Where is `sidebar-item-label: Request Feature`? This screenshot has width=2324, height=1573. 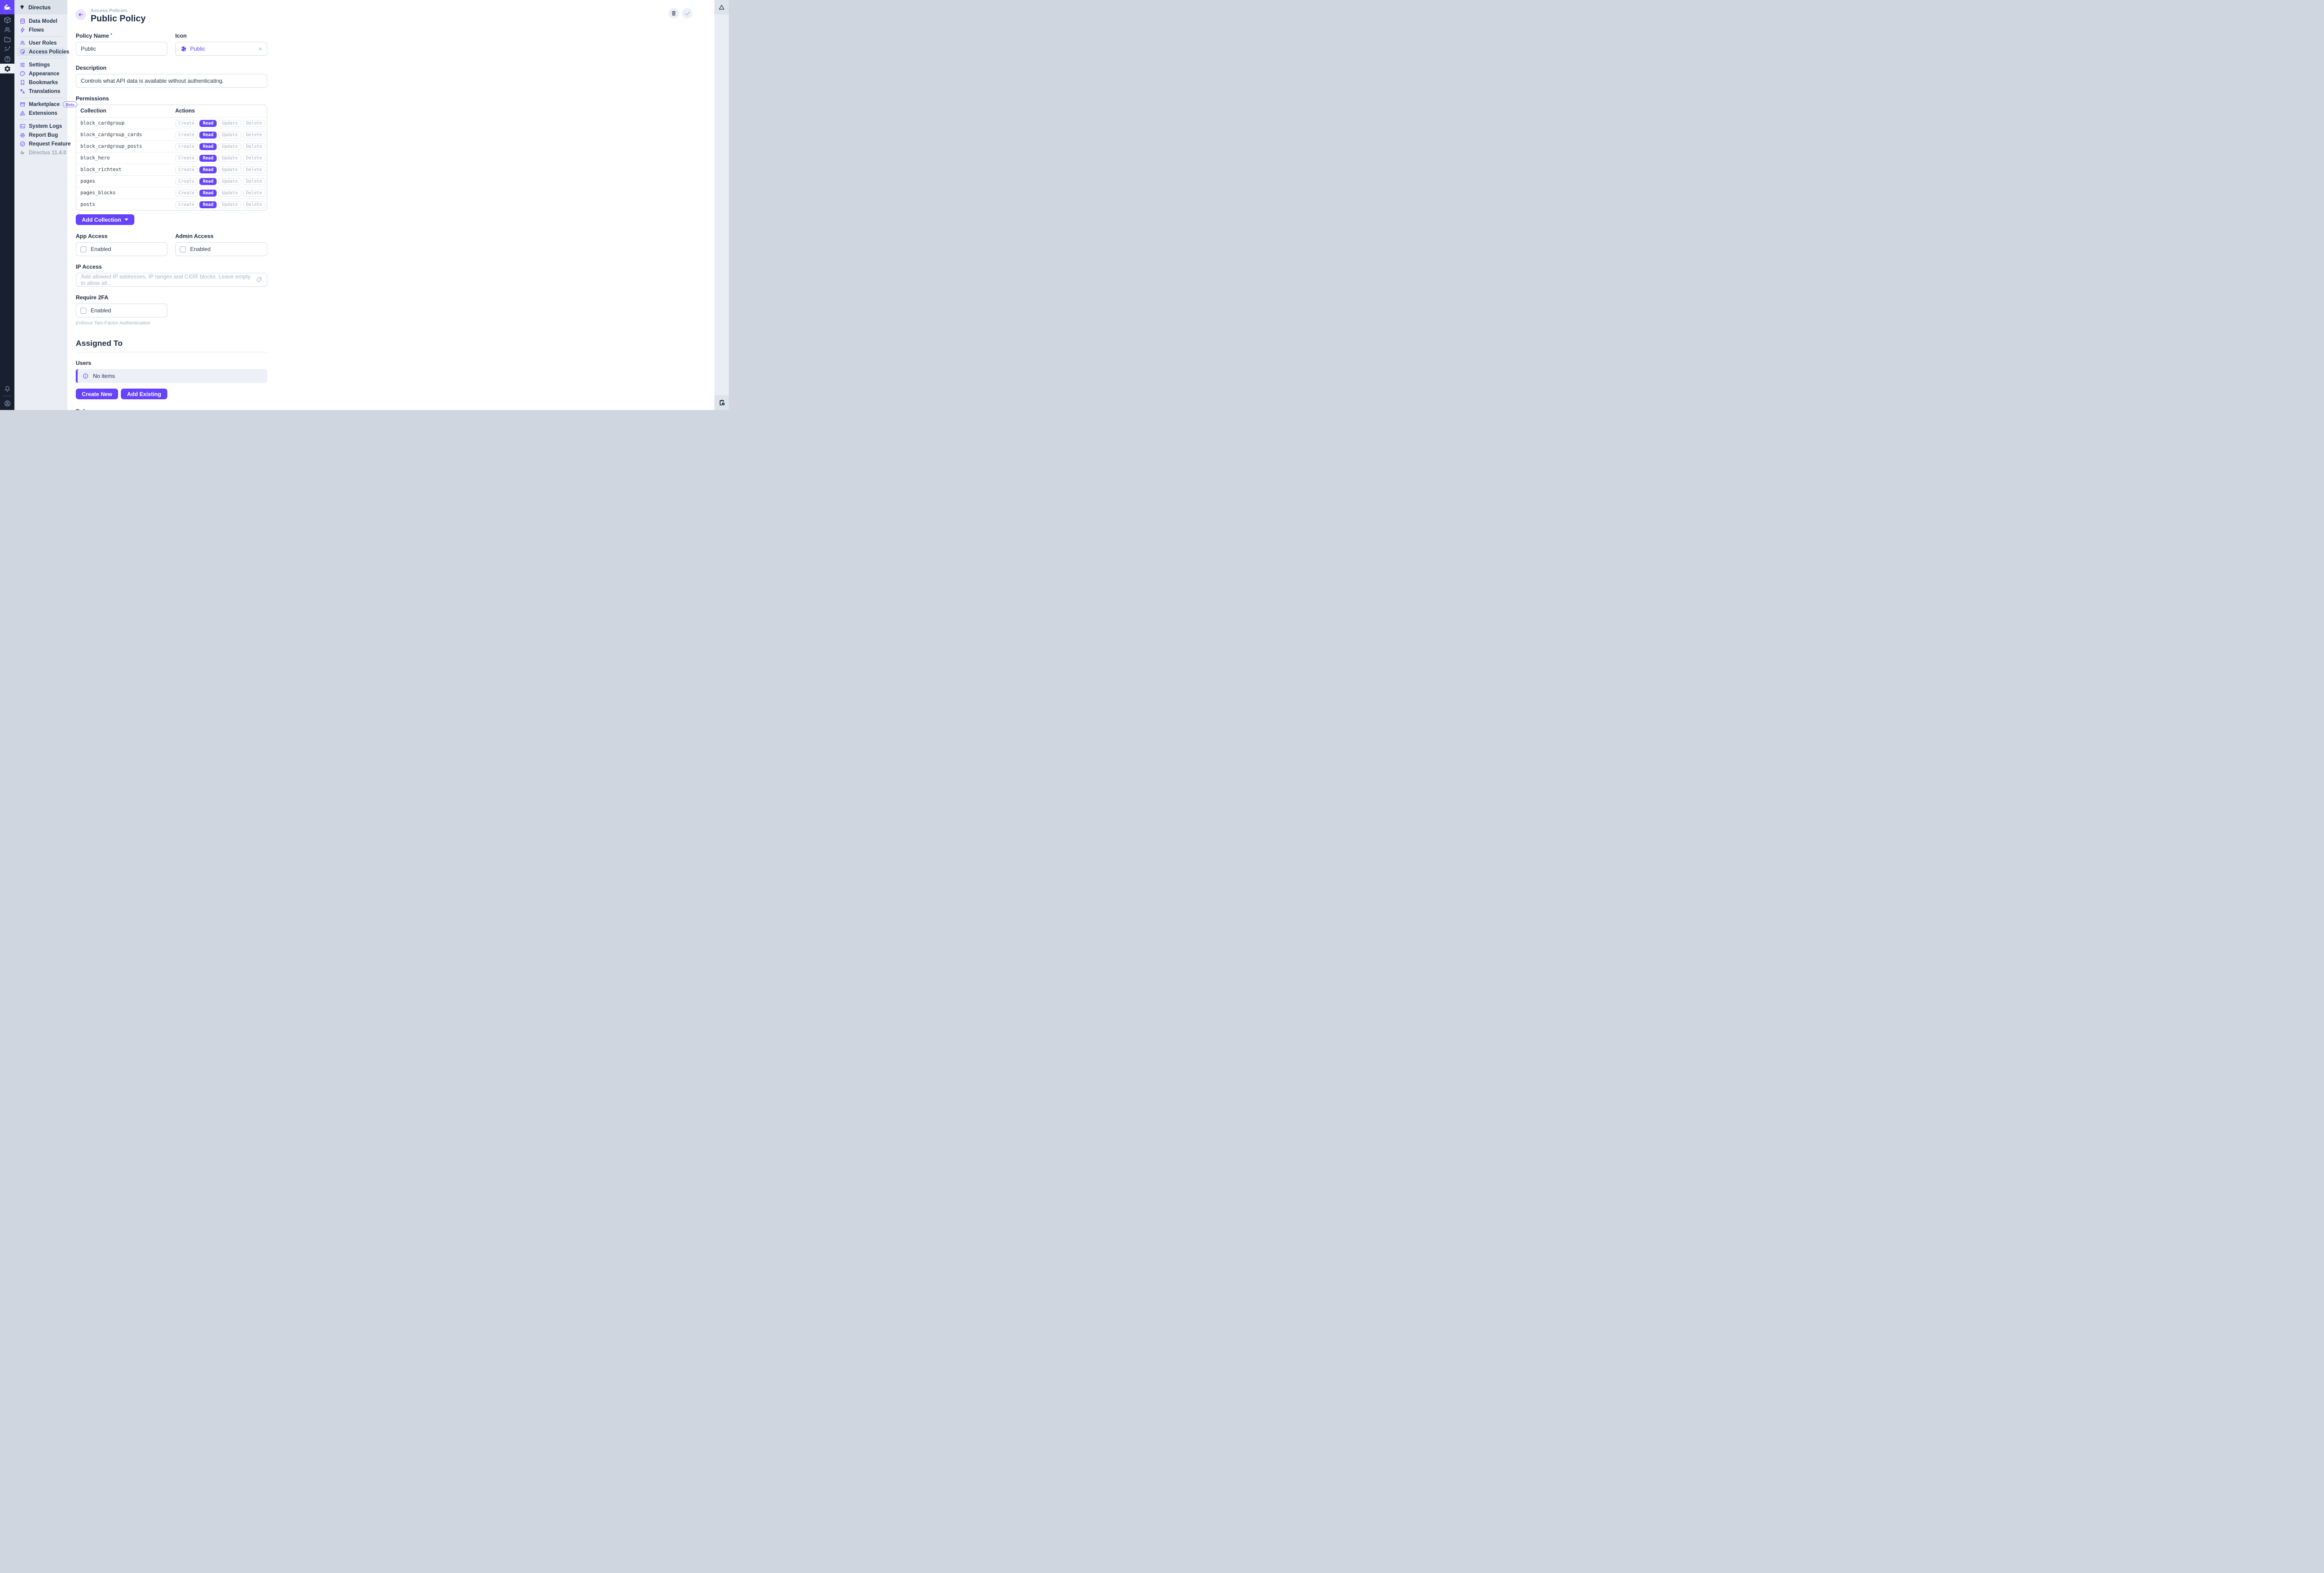 sidebar-item-label: Request Feature is located at coordinates (50, 144).